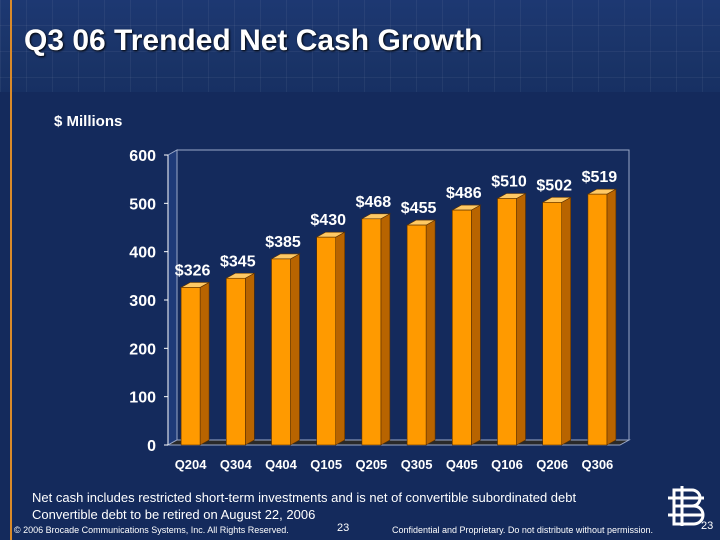 The height and width of the screenshot is (540, 720). I want to click on y-tick-label: 500, so click(142, 204).